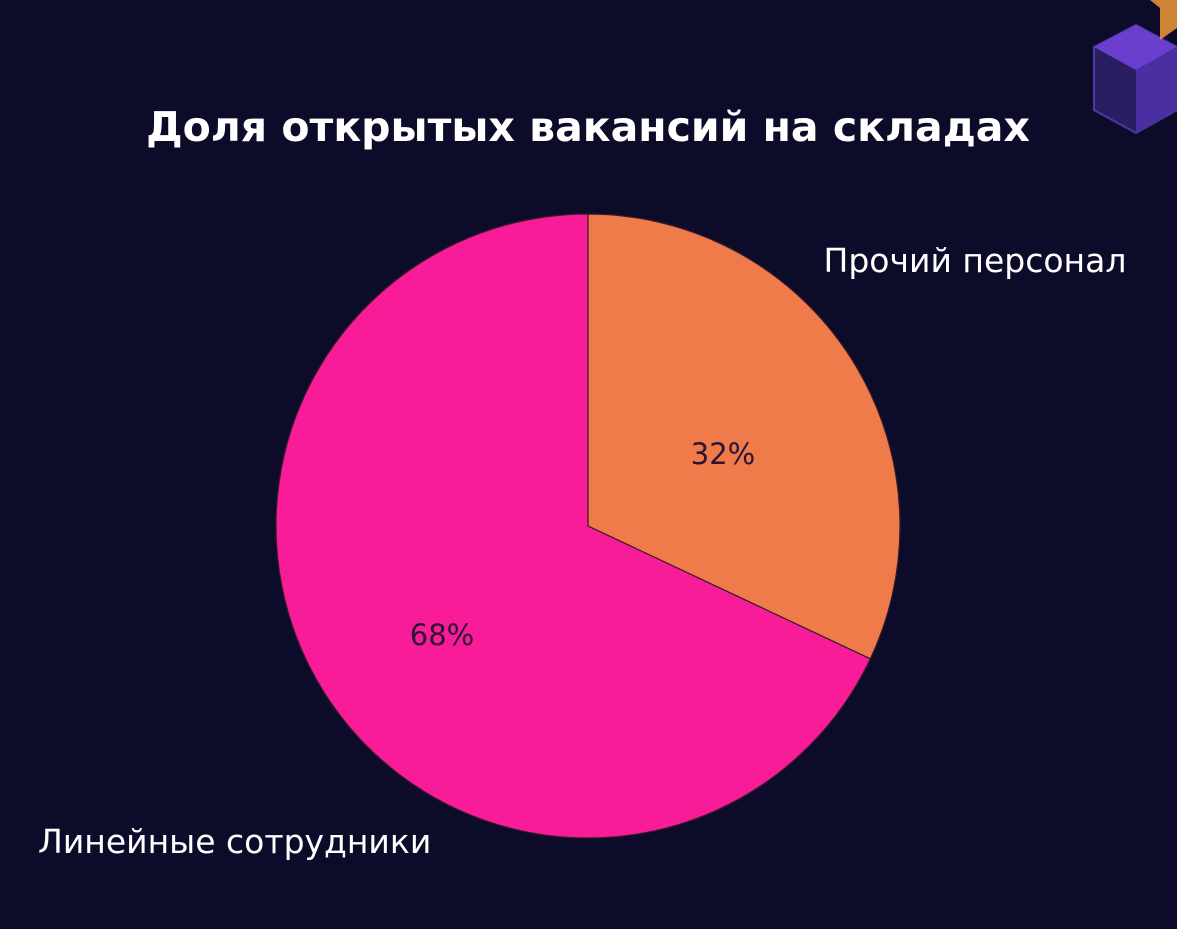  What do you see at coordinates (1135, 67) in the screenshot?
I see `hexagon-cube-logo-icon` at bounding box center [1135, 67].